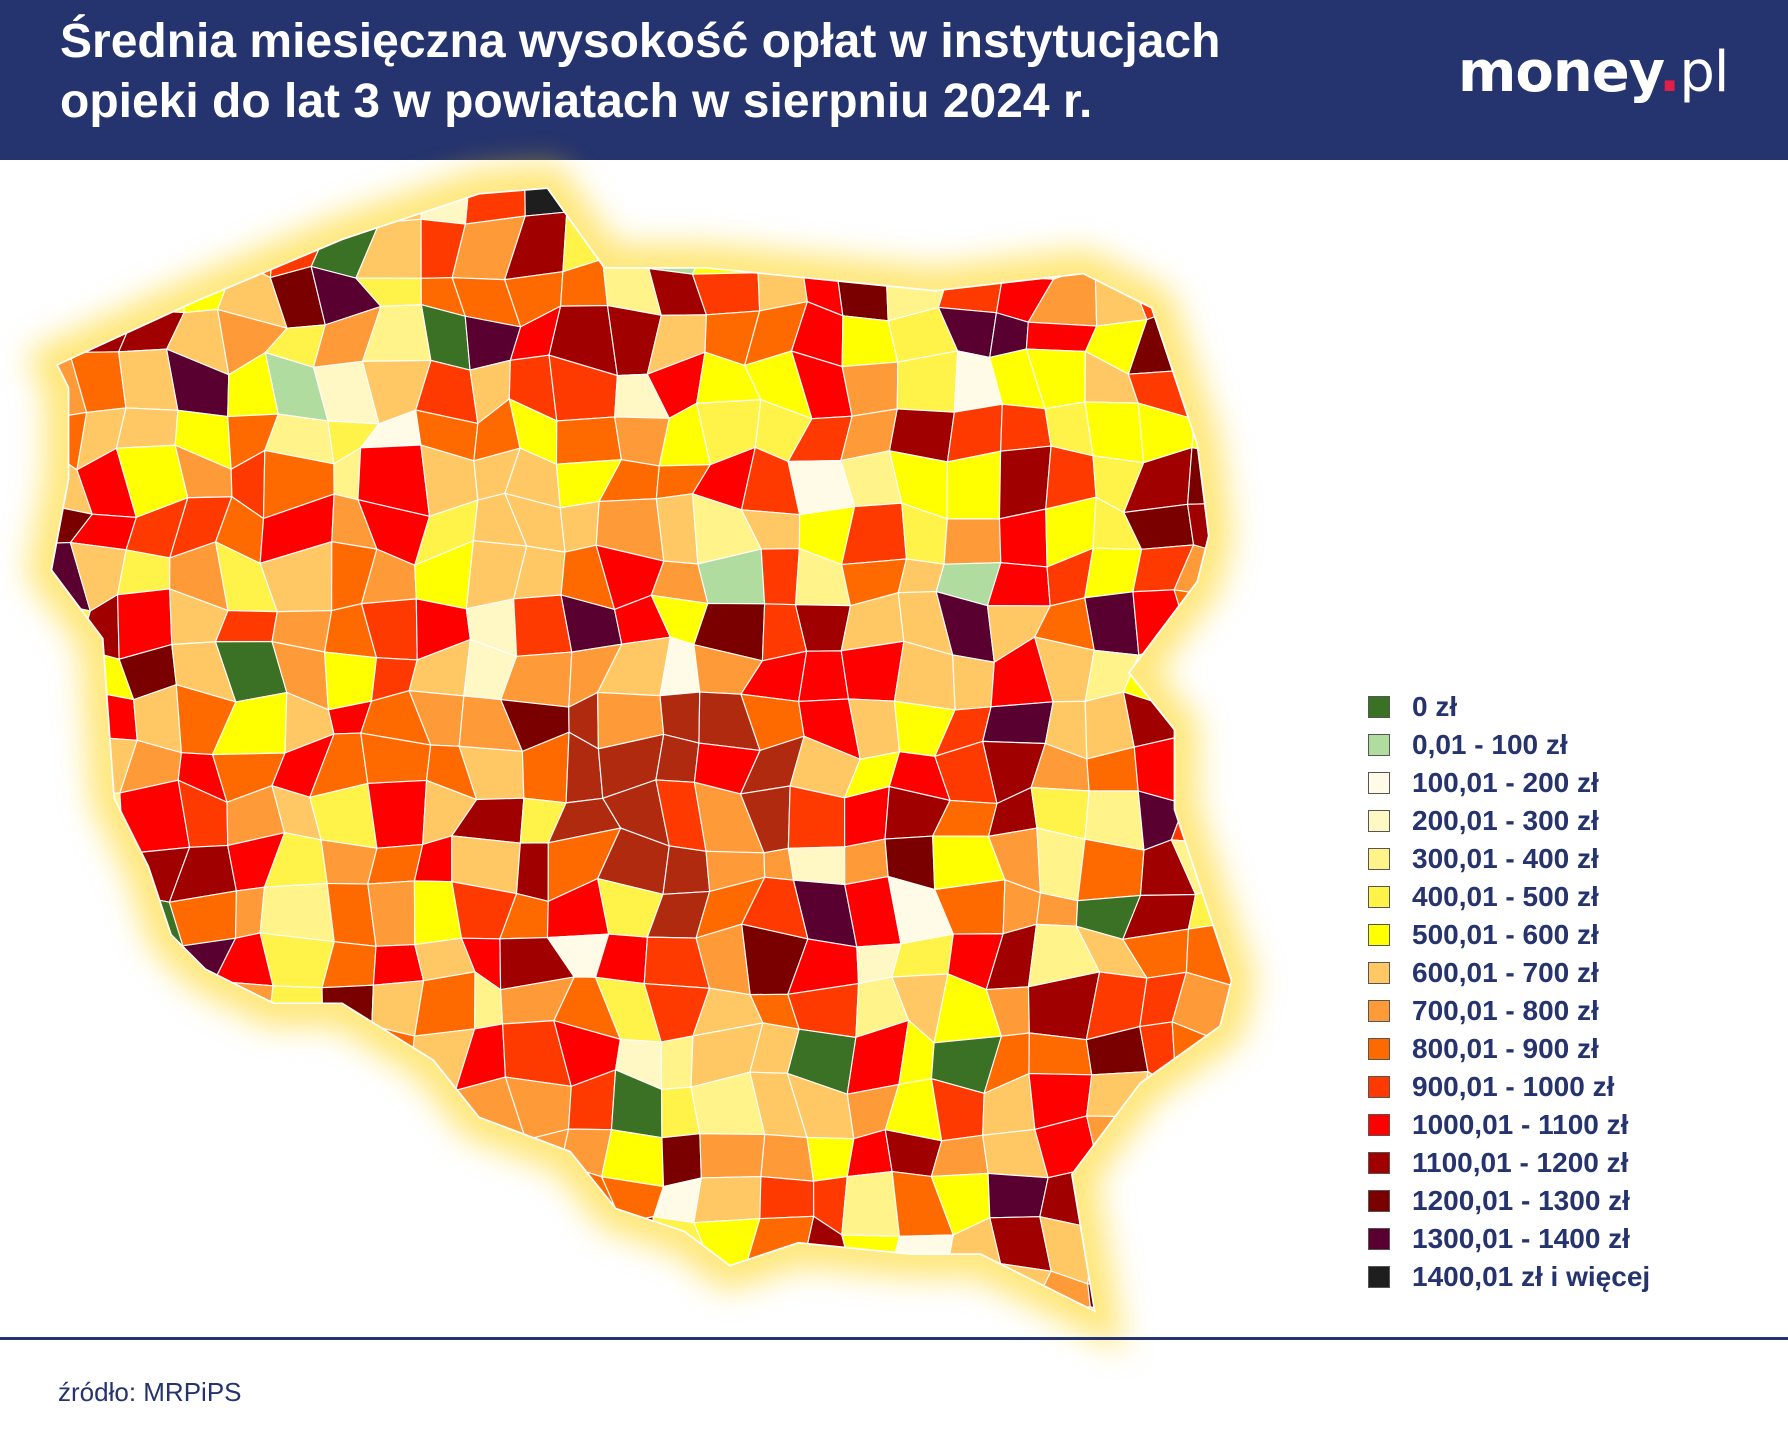 This screenshot has height=1440, width=1788. I want to click on legend-label: 100,01 - 200 zł, so click(1505, 782).